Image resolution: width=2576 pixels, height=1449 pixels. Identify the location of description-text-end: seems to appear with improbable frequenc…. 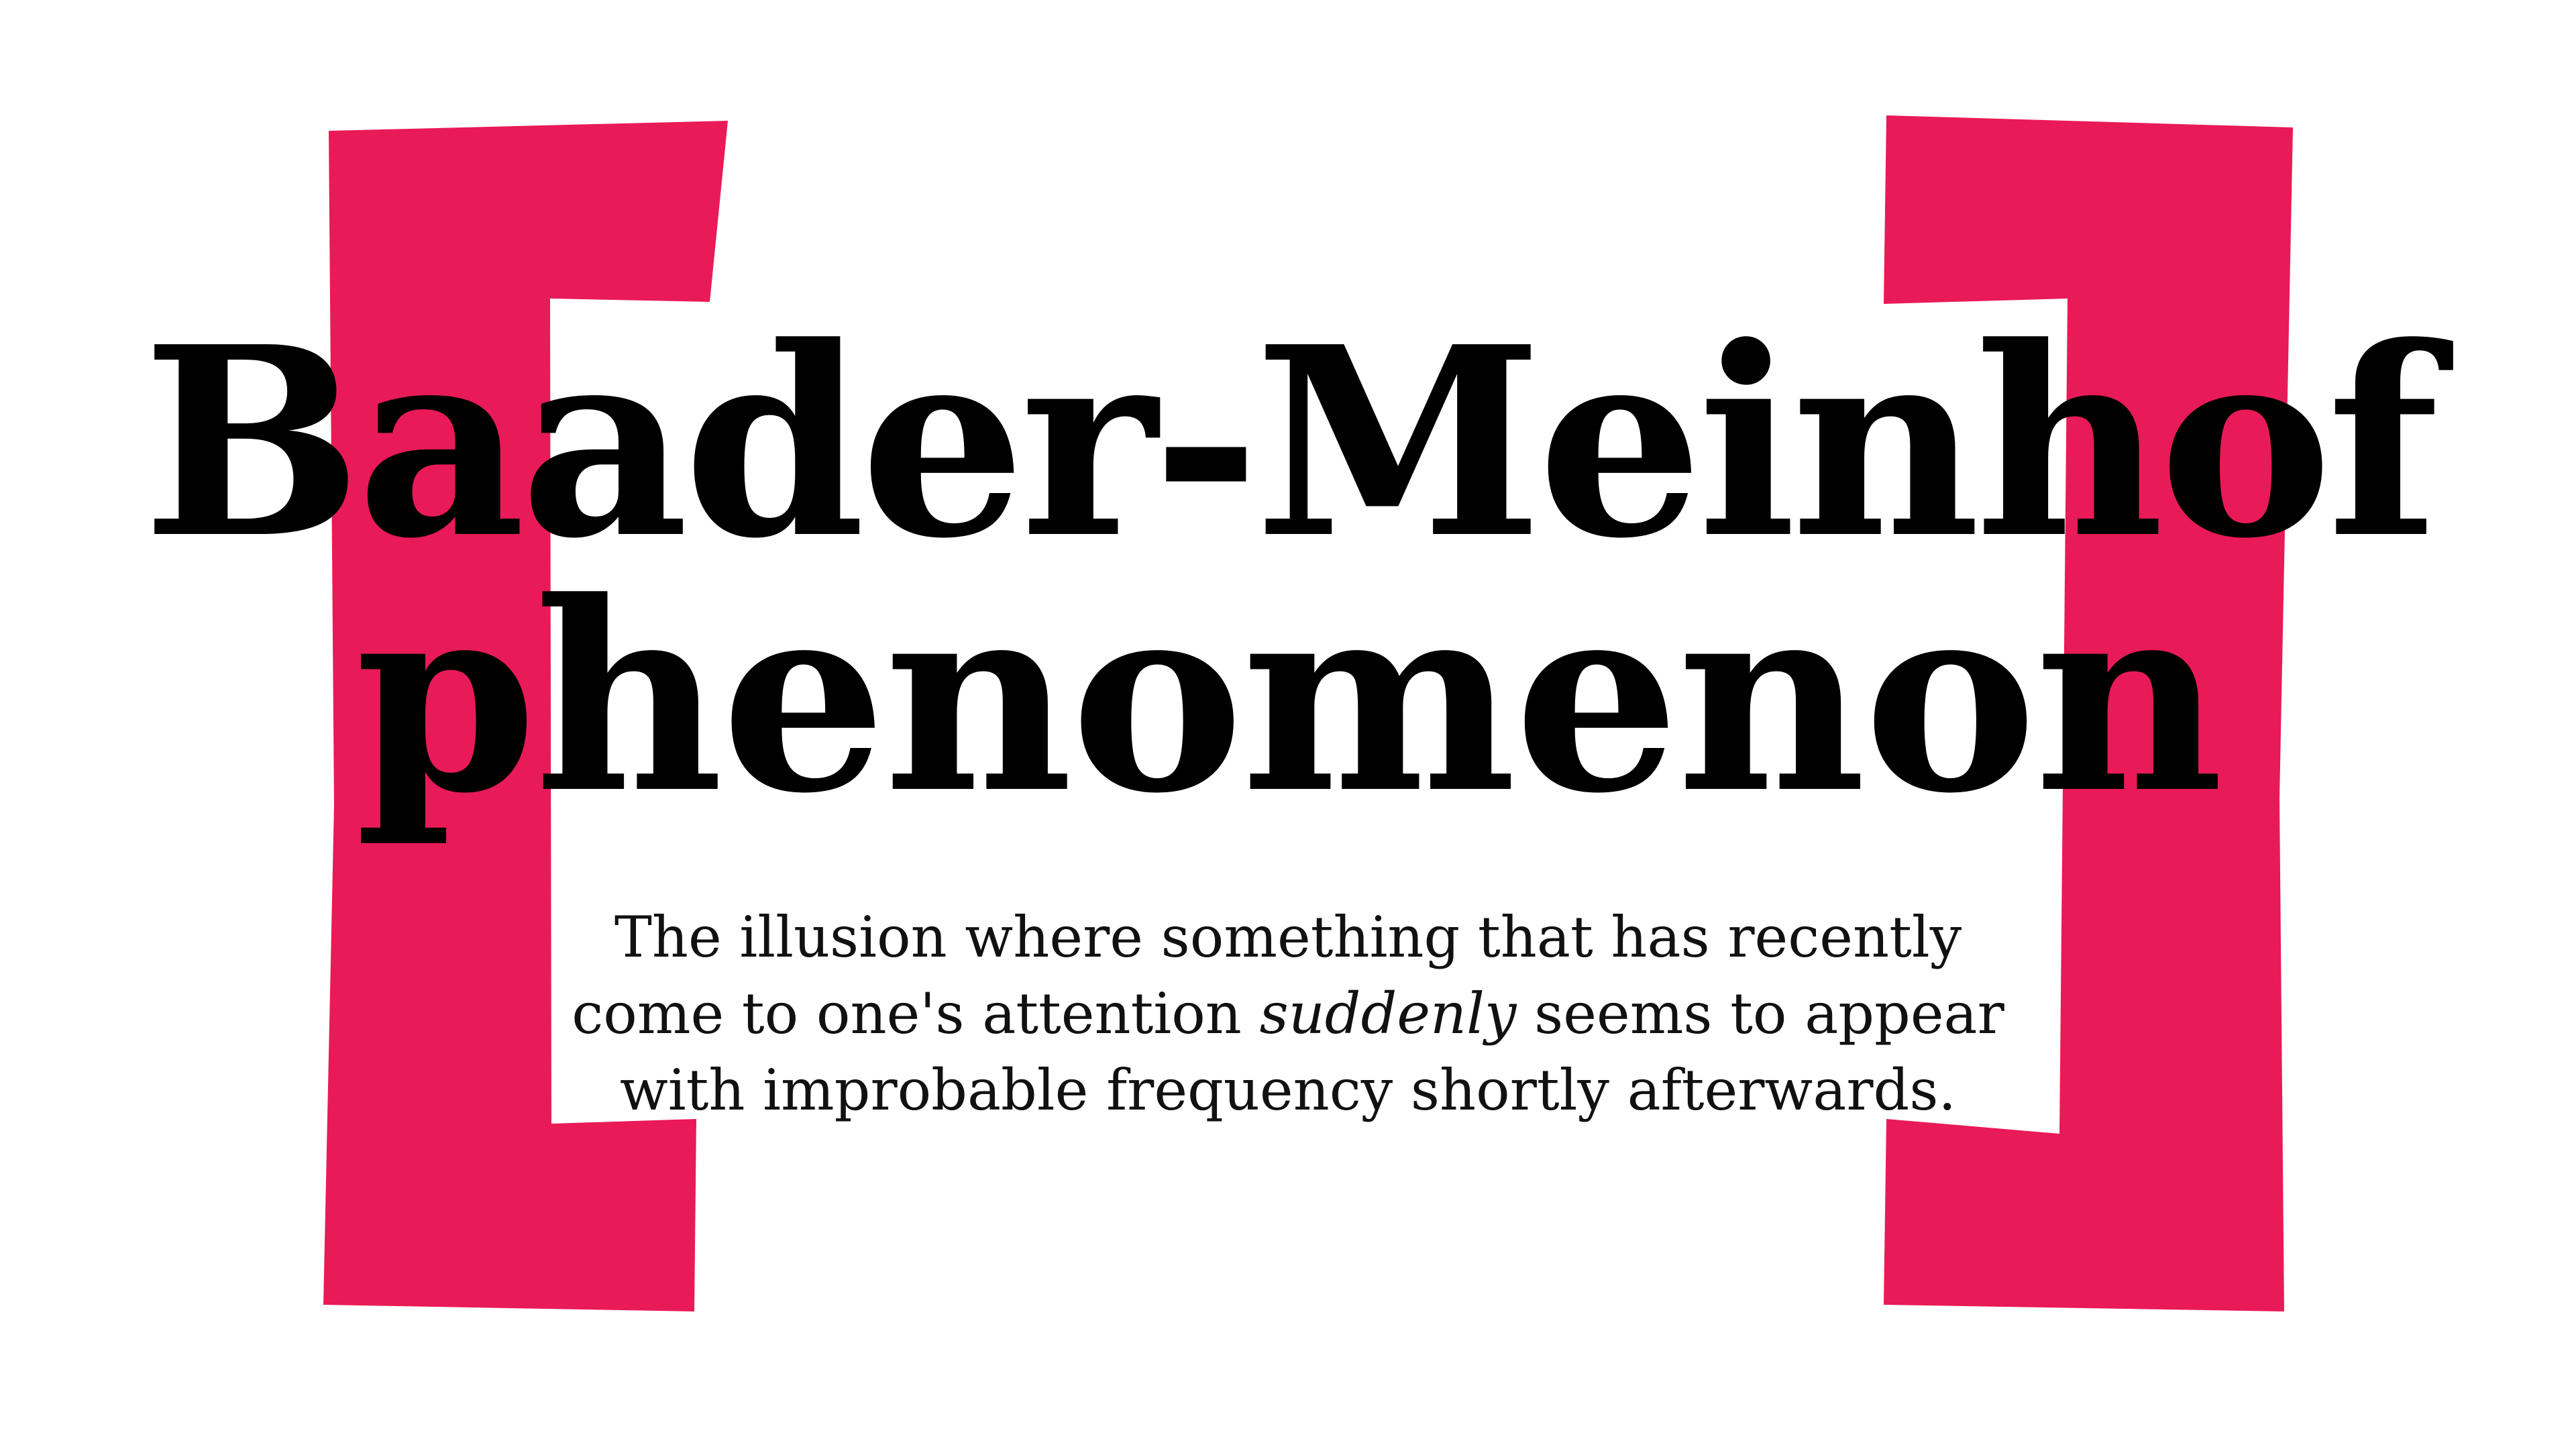
(1311, 1052).